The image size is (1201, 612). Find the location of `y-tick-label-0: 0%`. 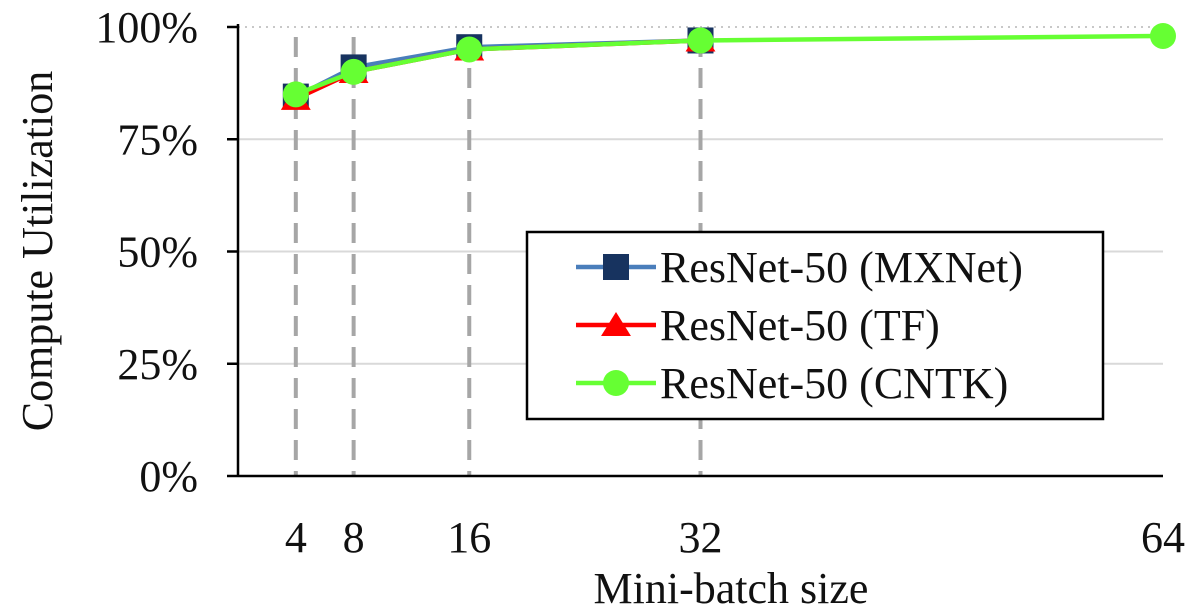

y-tick-label-0: 0% is located at coordinates (168, 476).